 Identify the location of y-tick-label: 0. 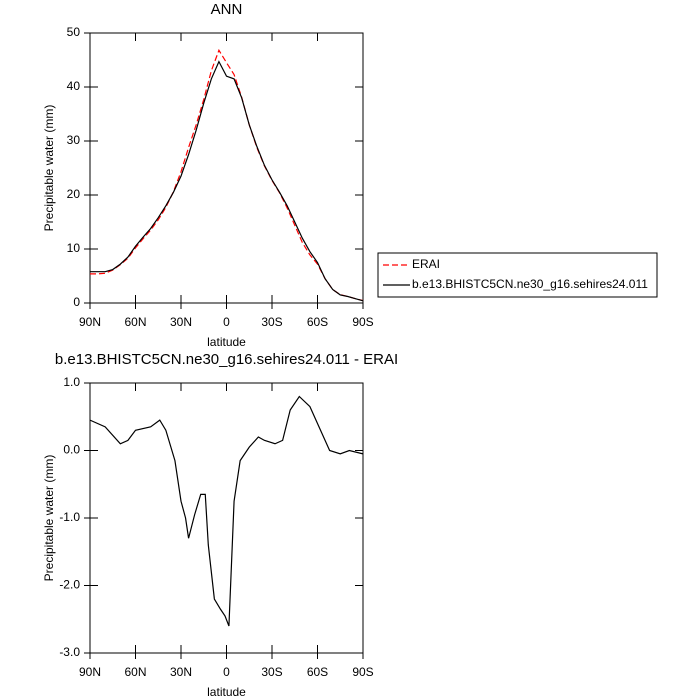
(76, 302).